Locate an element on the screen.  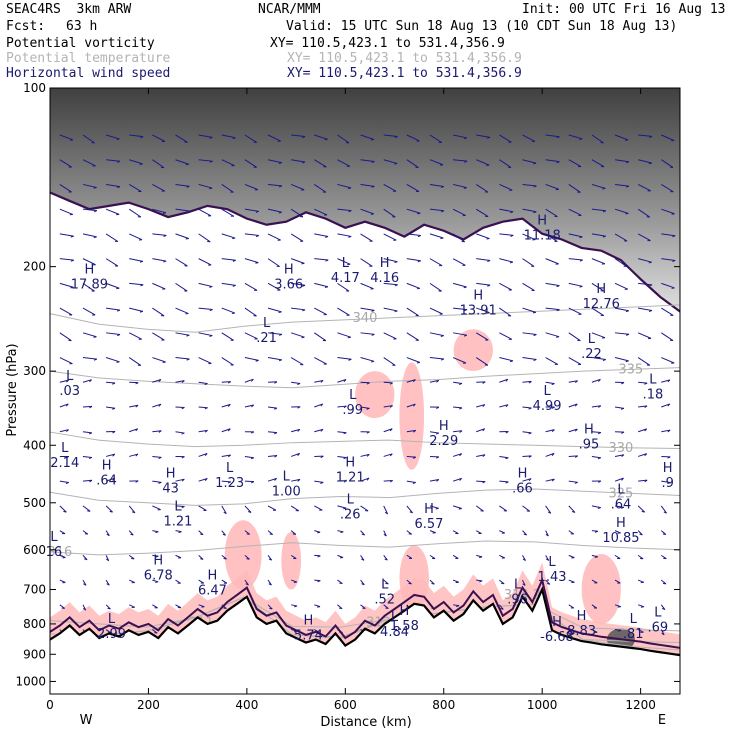
x-tick-label: 400 is located at coordinates (246, 705).